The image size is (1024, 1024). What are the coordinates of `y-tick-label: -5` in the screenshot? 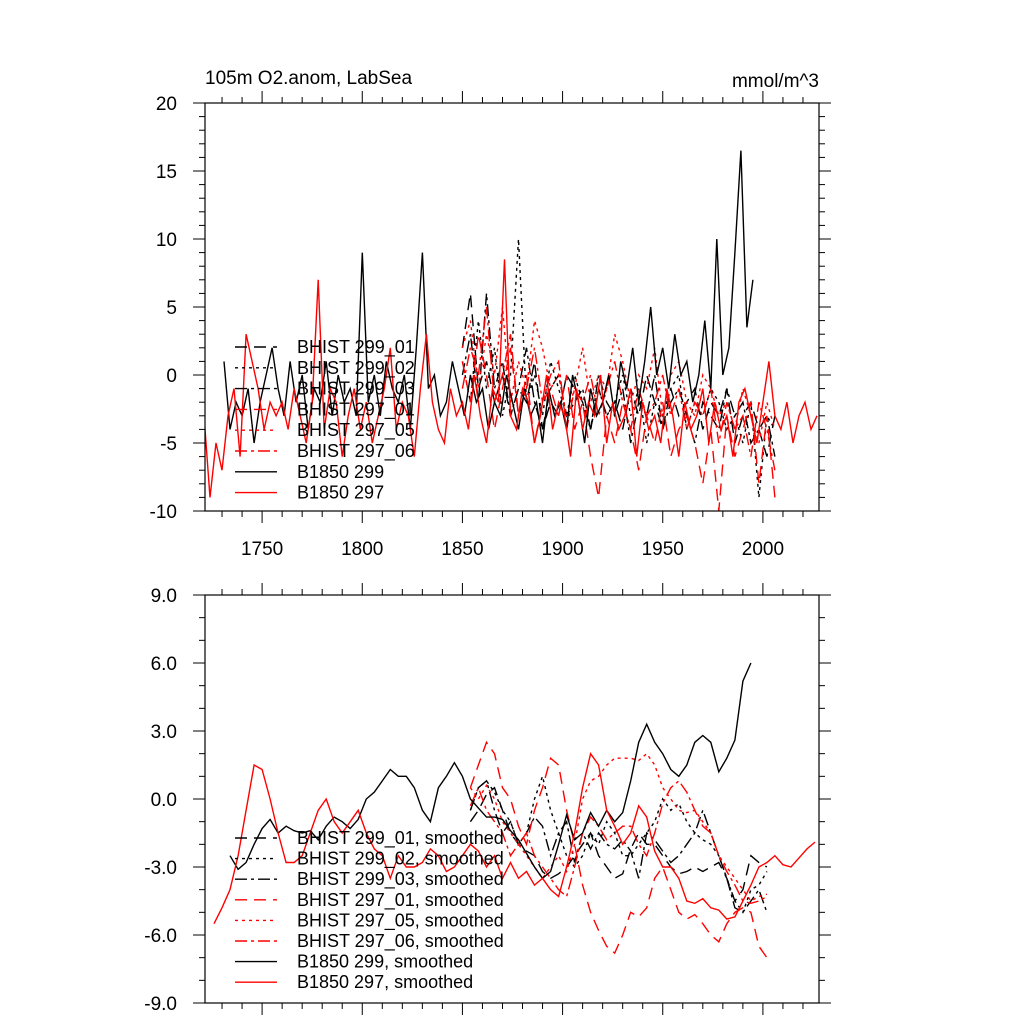 It's located at (168, 444).